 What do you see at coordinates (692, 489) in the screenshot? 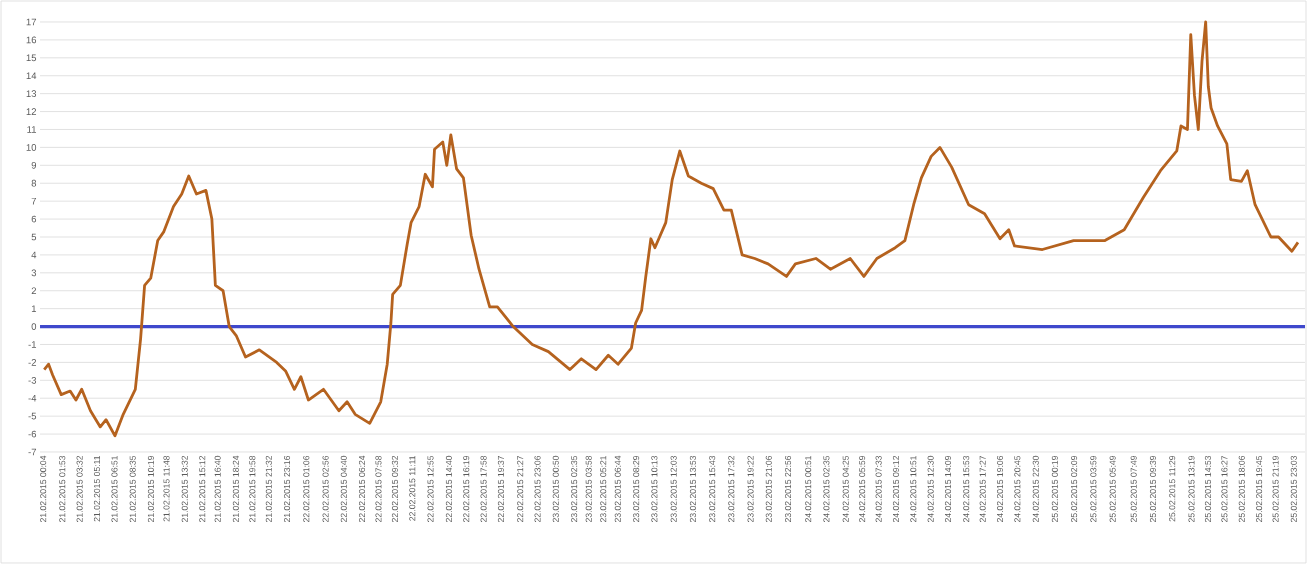
I see `x-tick-label: 23.02.2015 13:53` at bounding box center [692, 489].